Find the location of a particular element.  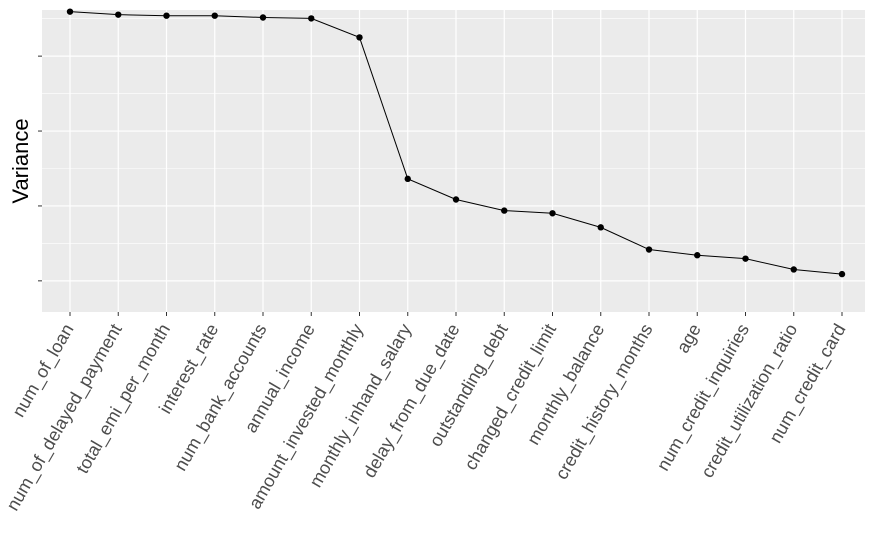

y-axis-title: Variance is located at coordinates (20, 160).